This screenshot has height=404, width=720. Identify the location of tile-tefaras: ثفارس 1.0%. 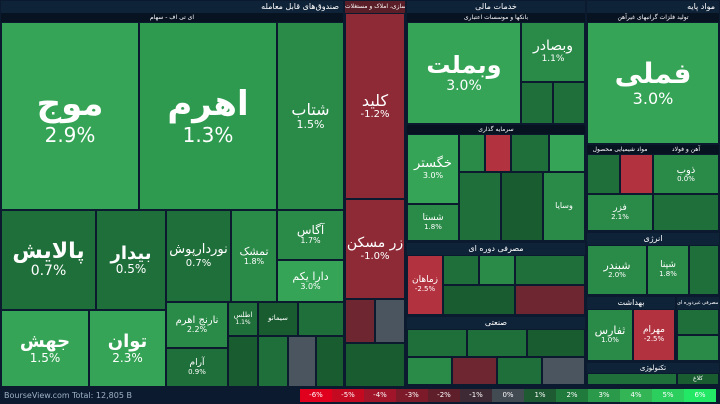
(610, 335).